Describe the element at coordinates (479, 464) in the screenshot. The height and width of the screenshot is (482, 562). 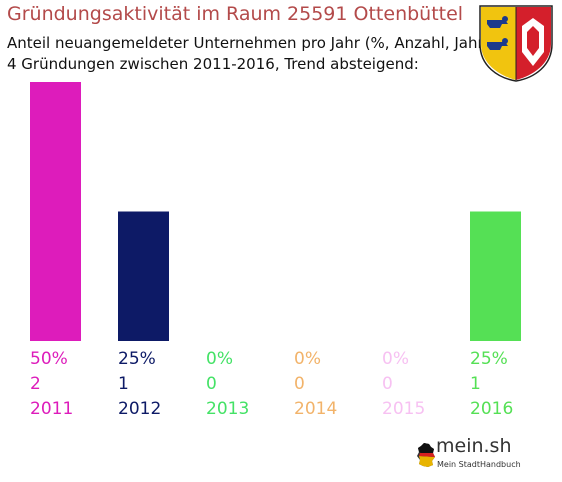
I see `brand-tagline: Mein StadtHandbuch` at that location.